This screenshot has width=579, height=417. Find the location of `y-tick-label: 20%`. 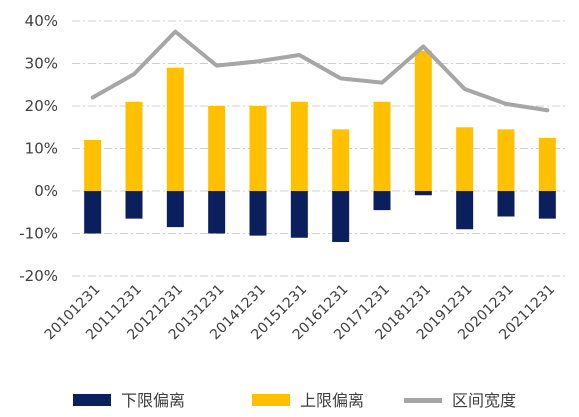

y-tick-label: 20% is located at coordinates (41, 106).